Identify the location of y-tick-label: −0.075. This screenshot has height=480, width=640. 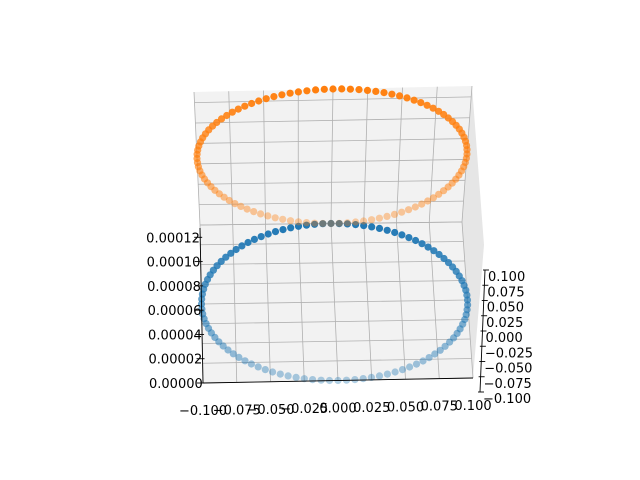
(508, 384).